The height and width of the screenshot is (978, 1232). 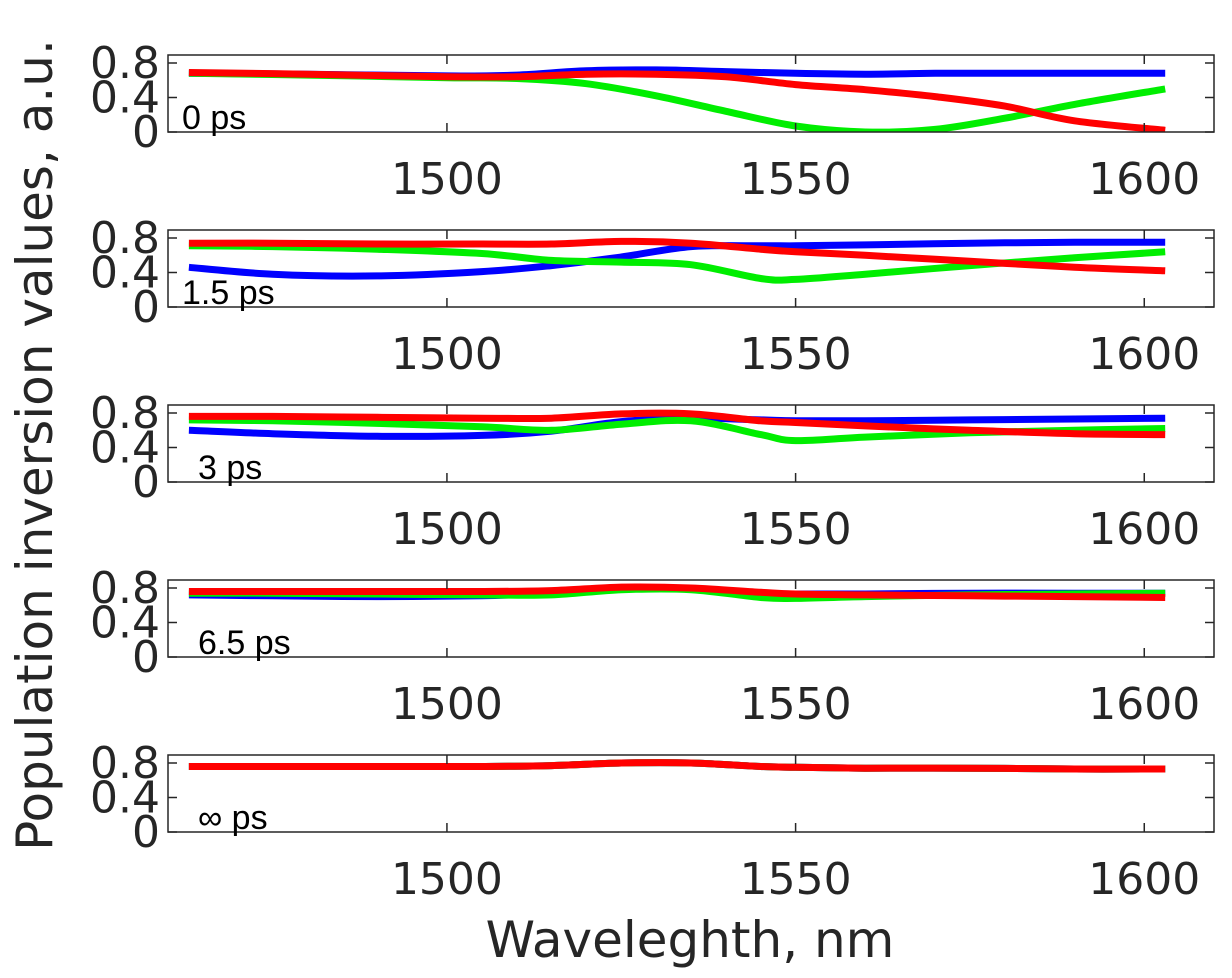 What do you see at coordinates (691, 793) in the screenshot?
I see `panel-5-axes-box` at bounding box center [691, 793].